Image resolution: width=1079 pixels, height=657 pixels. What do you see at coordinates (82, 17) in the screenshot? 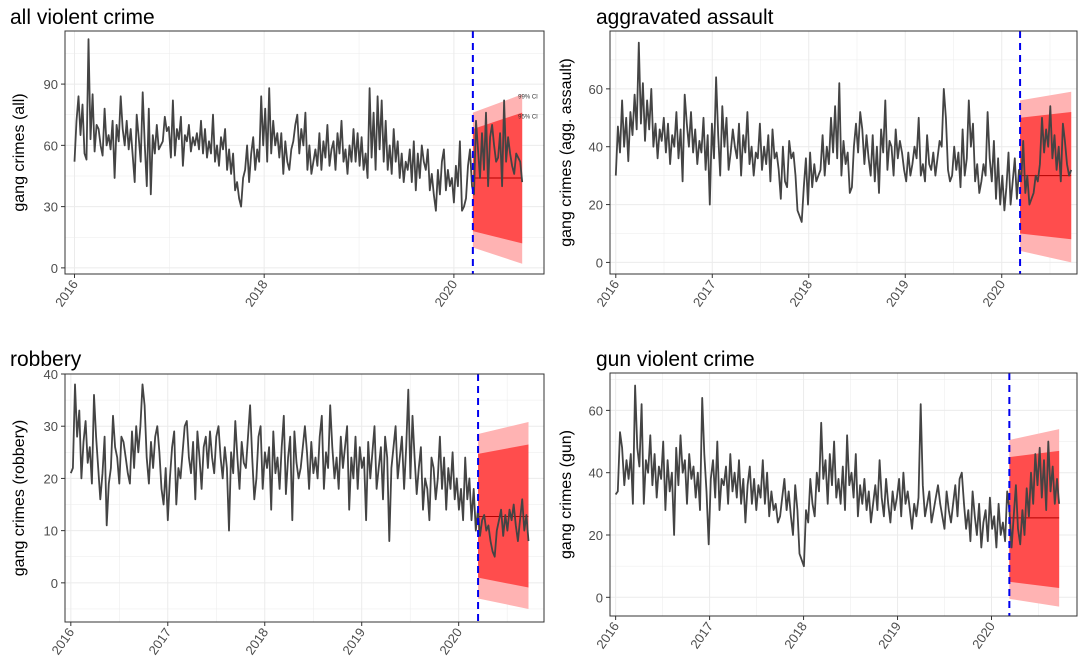
I see `chart-title-all-violent-crime: all violent crime` at bounding box center [82, 17].